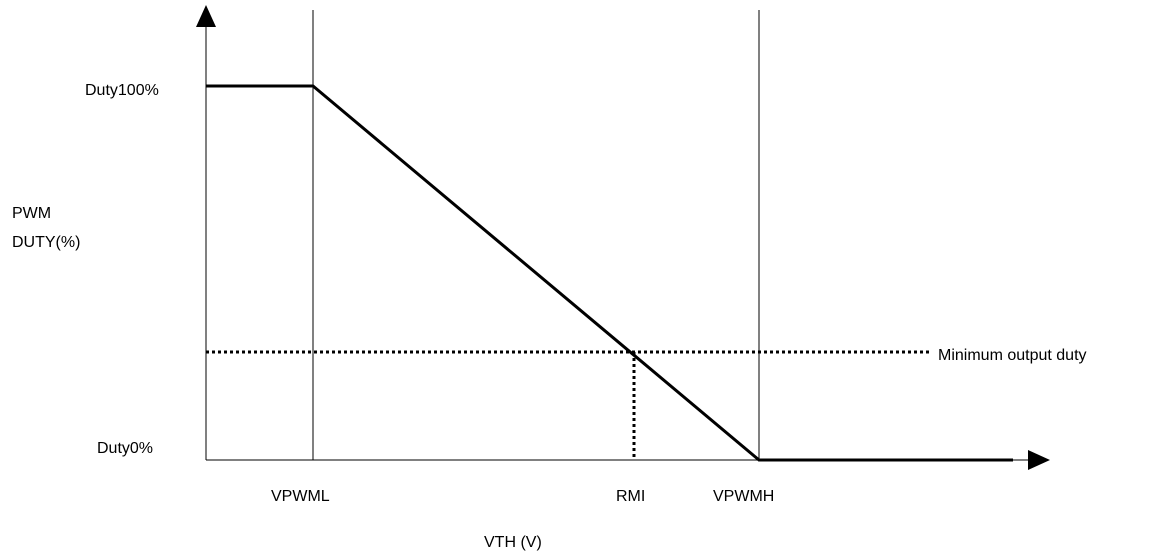  What do you see at coordinates (1039, 460) in the screenshot?
I see `x-axis-arrow` at bounding box center [1039, 460].